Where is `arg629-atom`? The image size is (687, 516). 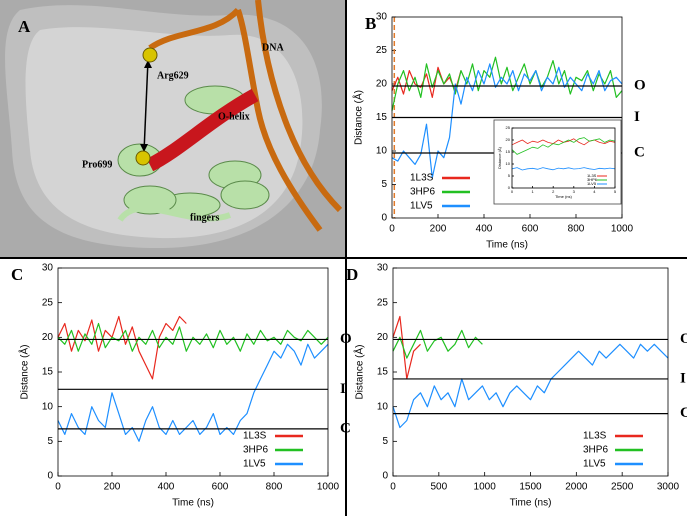 arg629-atom is located at coordinates (150, 55).